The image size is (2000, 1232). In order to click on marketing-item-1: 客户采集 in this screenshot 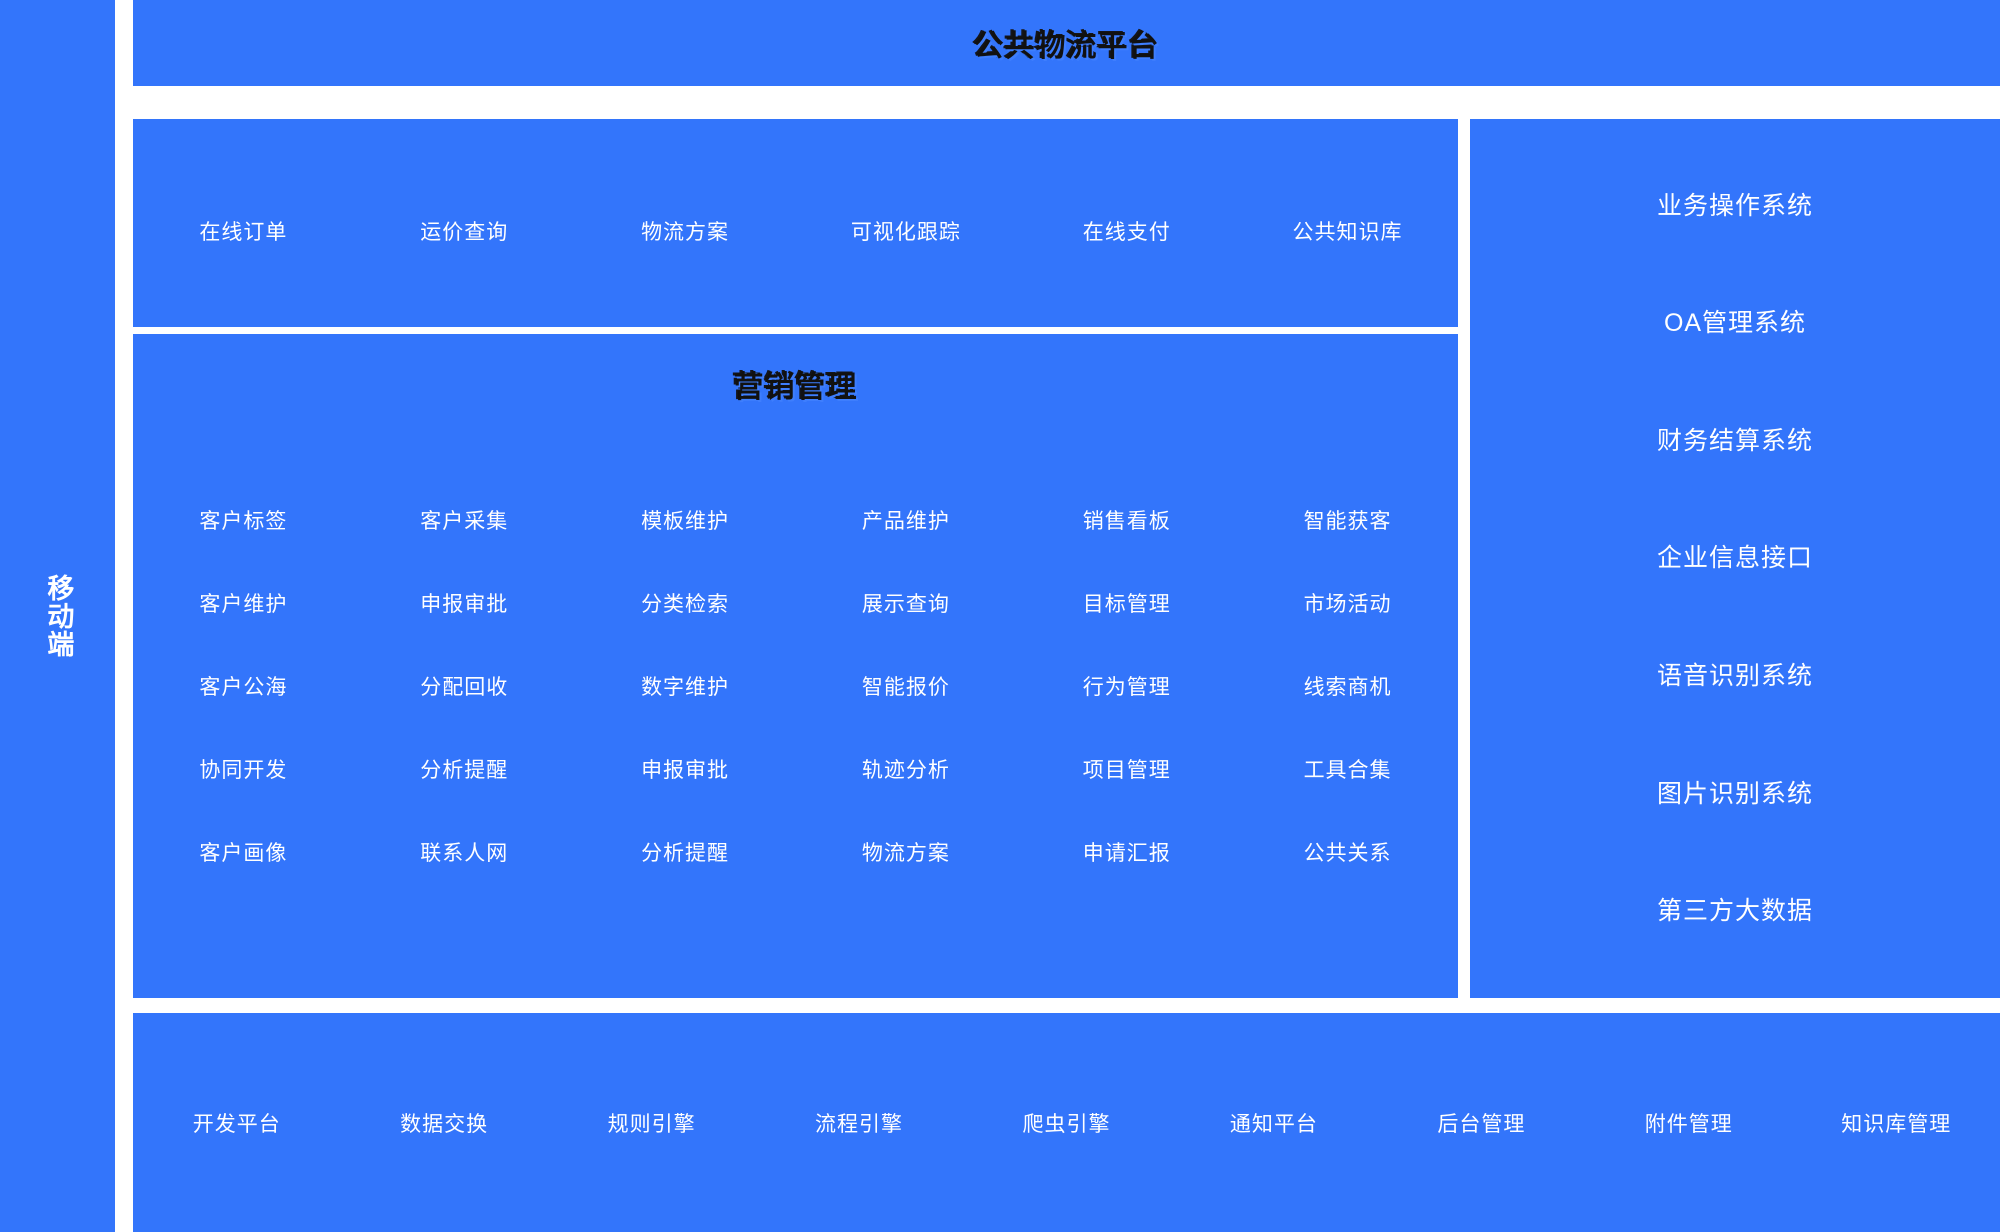, I will do `click(464, 521)`.